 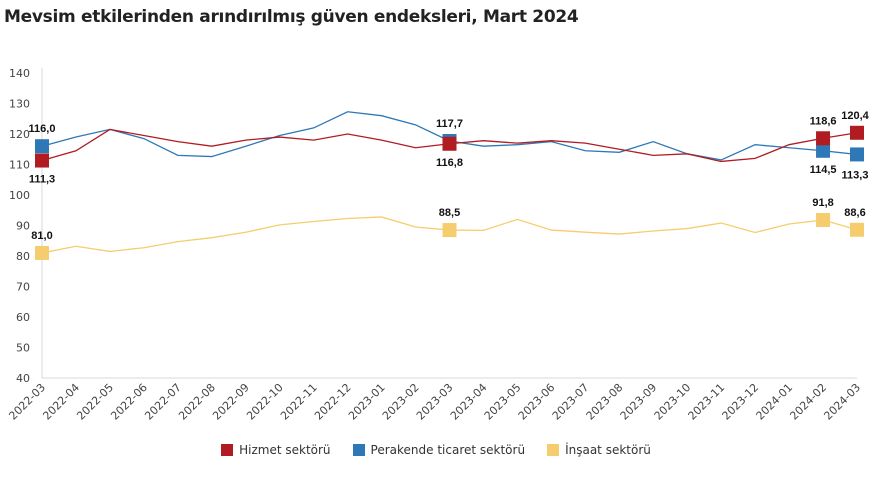 I want to click on data-label: 88,6, so click(x=854, y=213).